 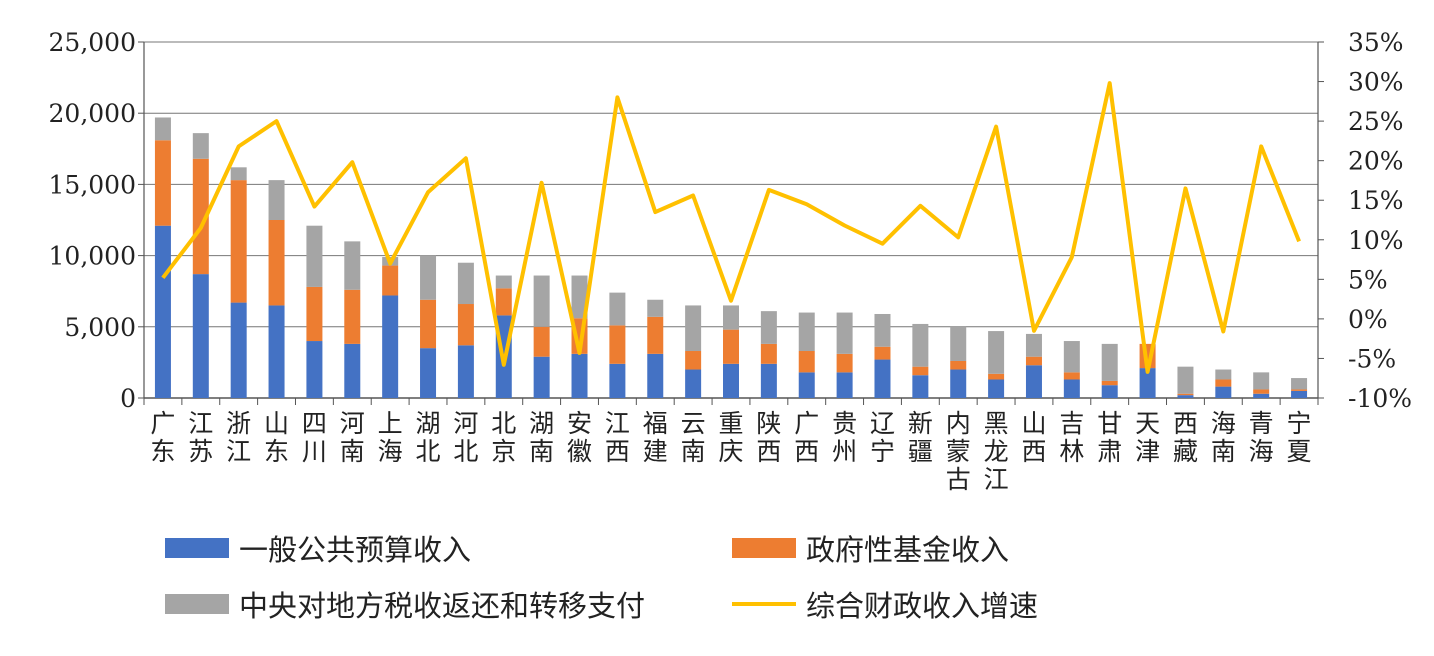 I want to click on x-tick-label: 青海, so click(x=1261, y=437).